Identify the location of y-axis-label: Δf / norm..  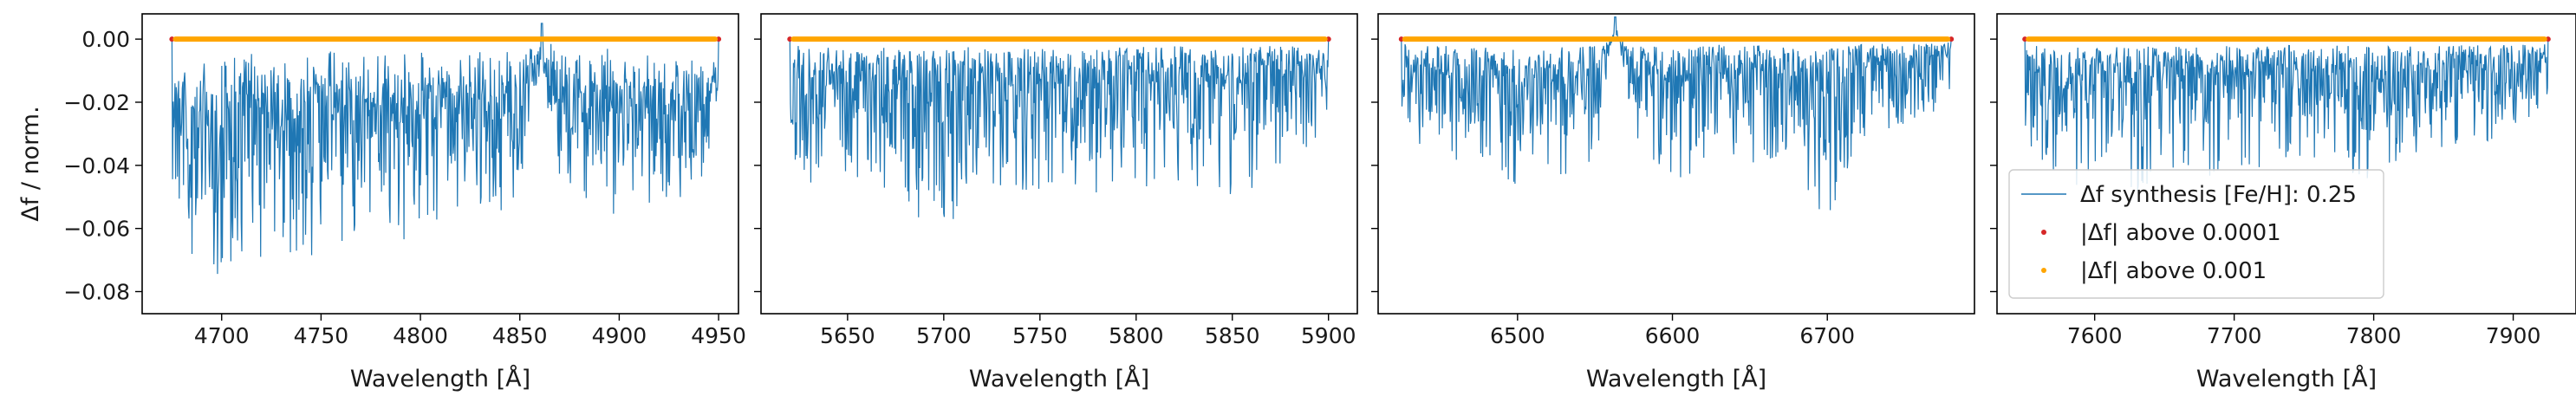
(30, 163).